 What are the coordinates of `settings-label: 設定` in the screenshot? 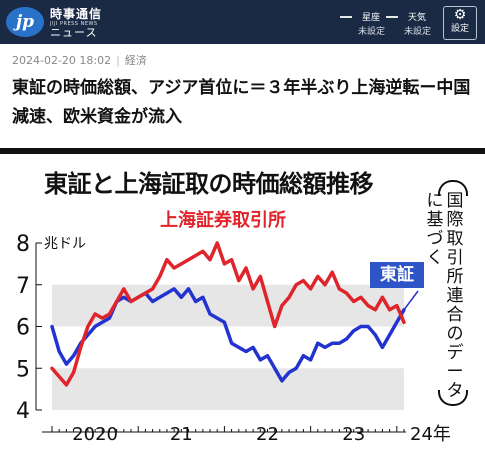 It's located at (459, 29).